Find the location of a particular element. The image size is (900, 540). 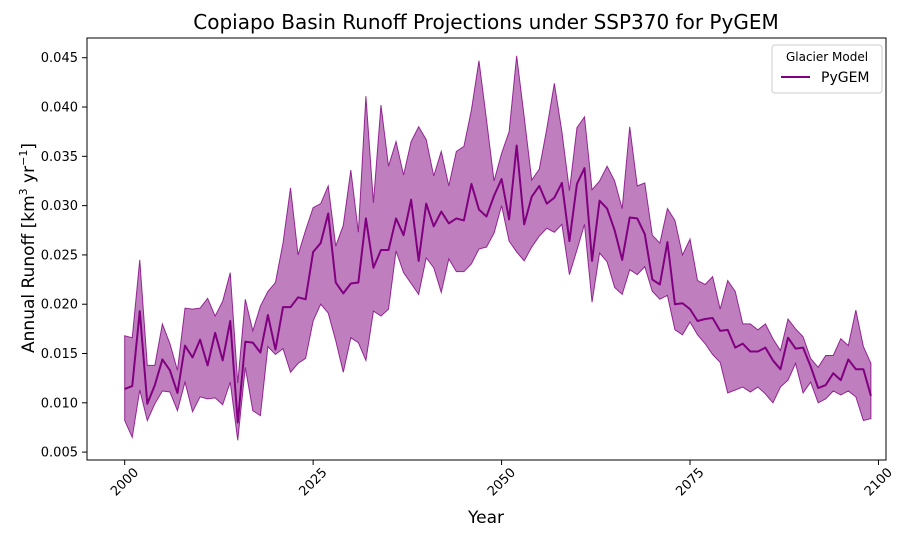

y-tick-label-0: 0.005 is located at coordinates (59, 453).